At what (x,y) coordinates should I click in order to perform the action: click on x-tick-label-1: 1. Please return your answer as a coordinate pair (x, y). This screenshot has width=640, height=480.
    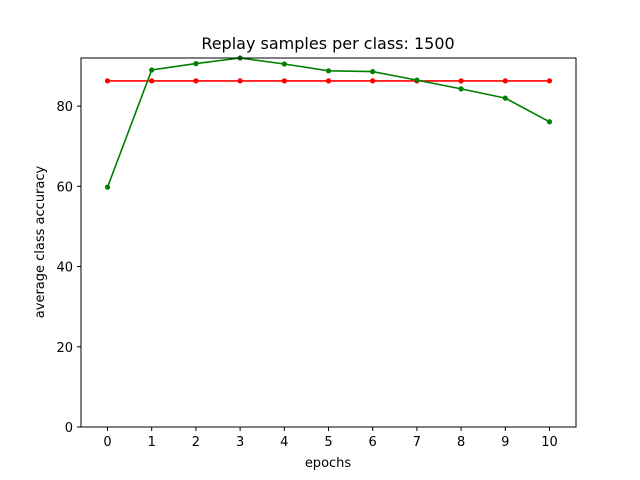
    Looking at the image, I should click on (152, 442).